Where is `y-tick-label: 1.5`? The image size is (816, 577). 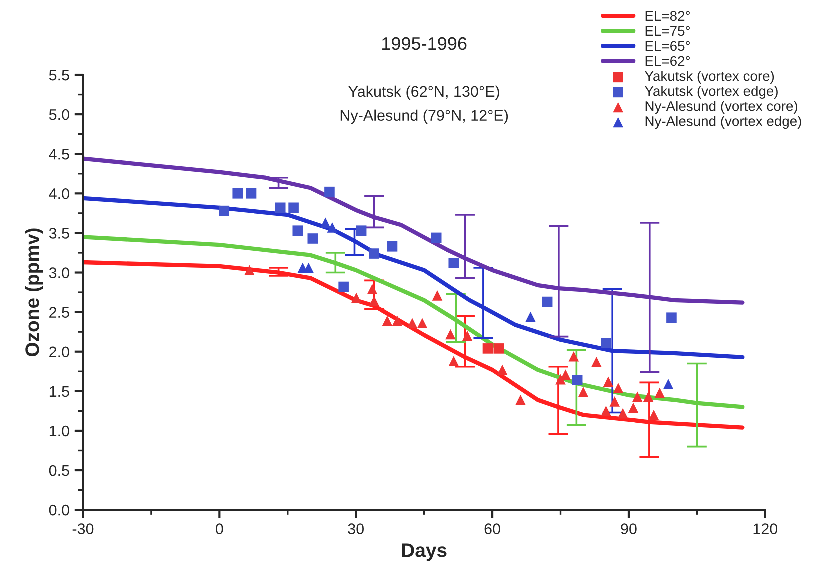
y-tick-label: 1.5 is located at coordinates (60, 392).